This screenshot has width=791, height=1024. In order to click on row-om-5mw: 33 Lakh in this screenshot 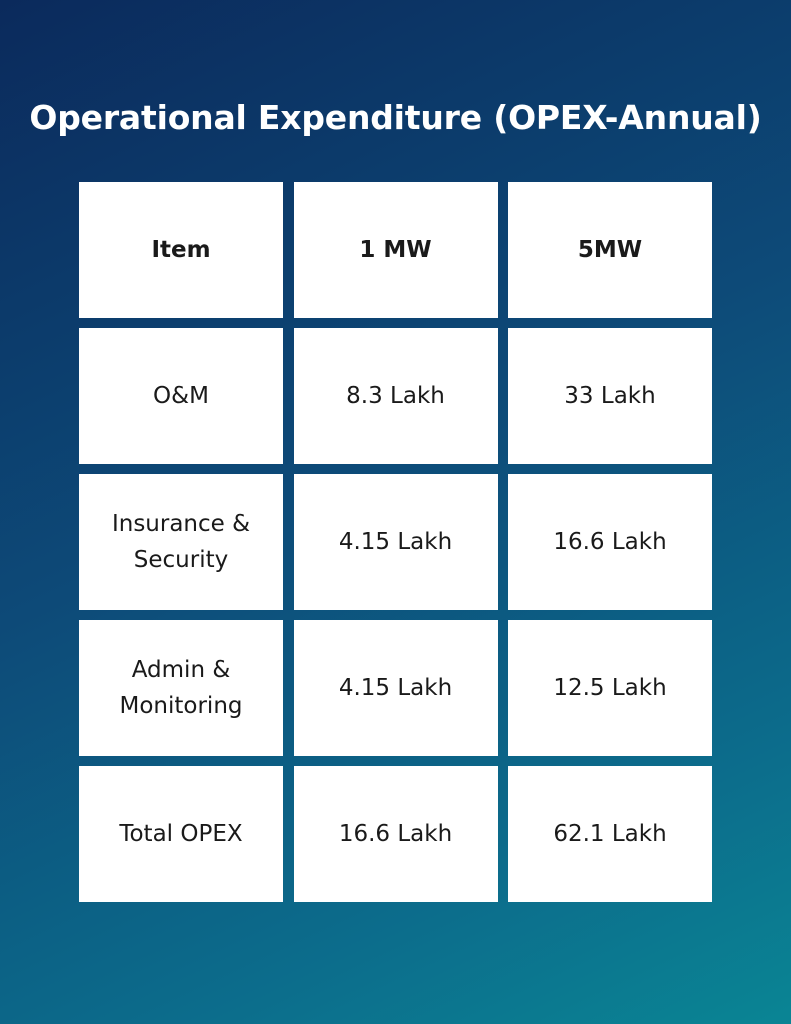, I will do `click(610, 396)`.